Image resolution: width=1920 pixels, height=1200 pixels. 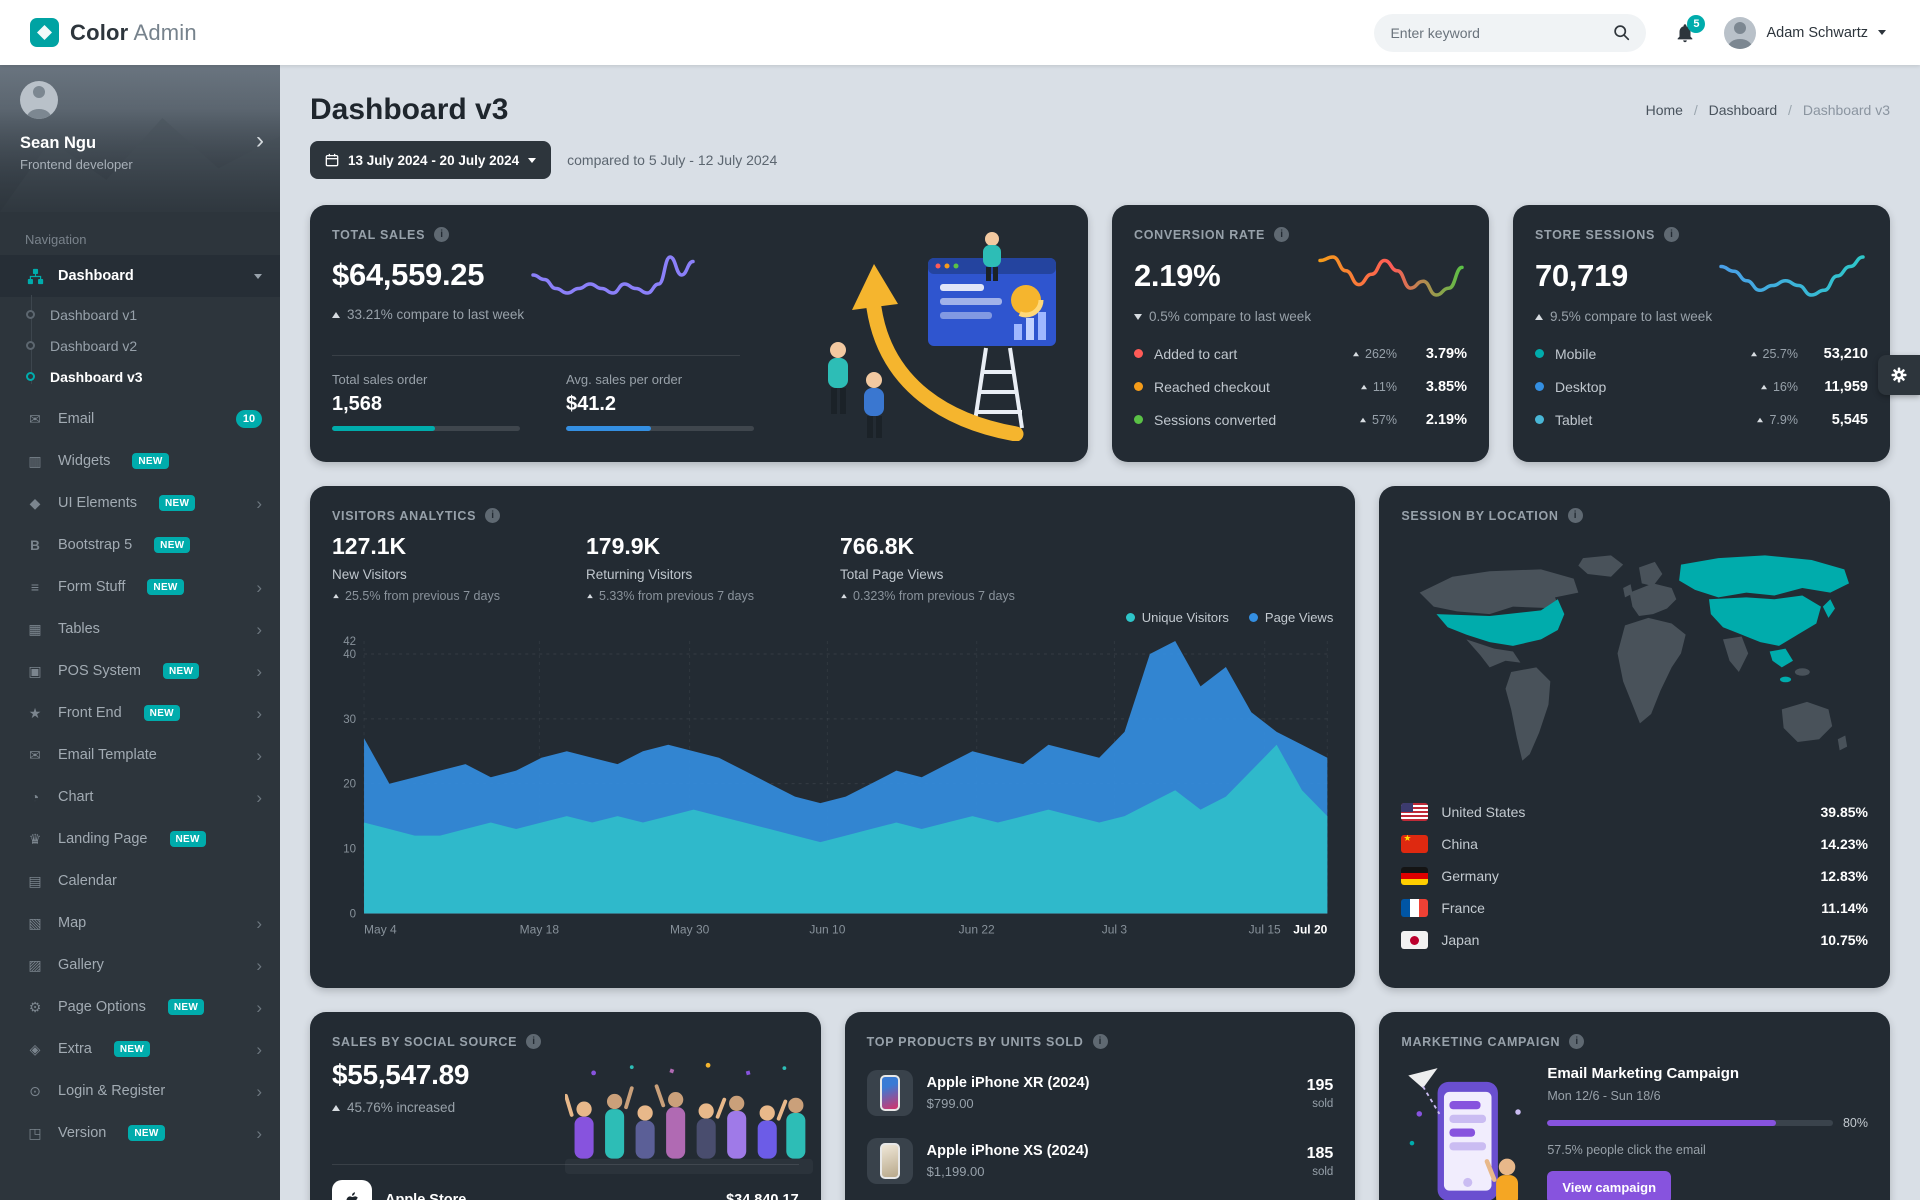 I want to click on svg-text: May 4, so click(x=380, y=929).